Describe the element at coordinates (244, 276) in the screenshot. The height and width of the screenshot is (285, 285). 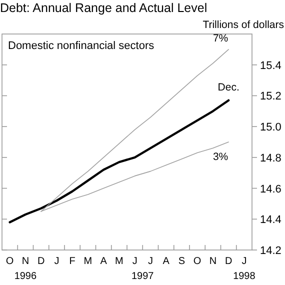
I see `text: 1998` at that location.